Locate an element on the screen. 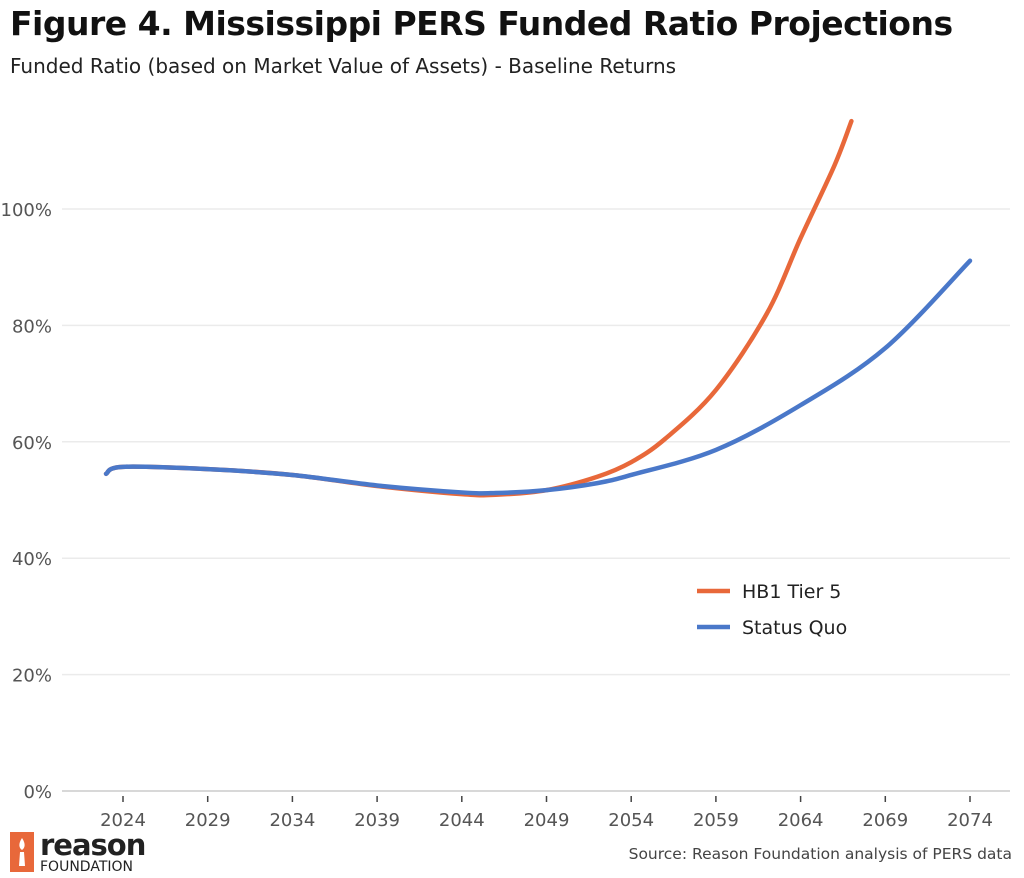  y-tick-label: 0% is located at coordinates (37, 792).